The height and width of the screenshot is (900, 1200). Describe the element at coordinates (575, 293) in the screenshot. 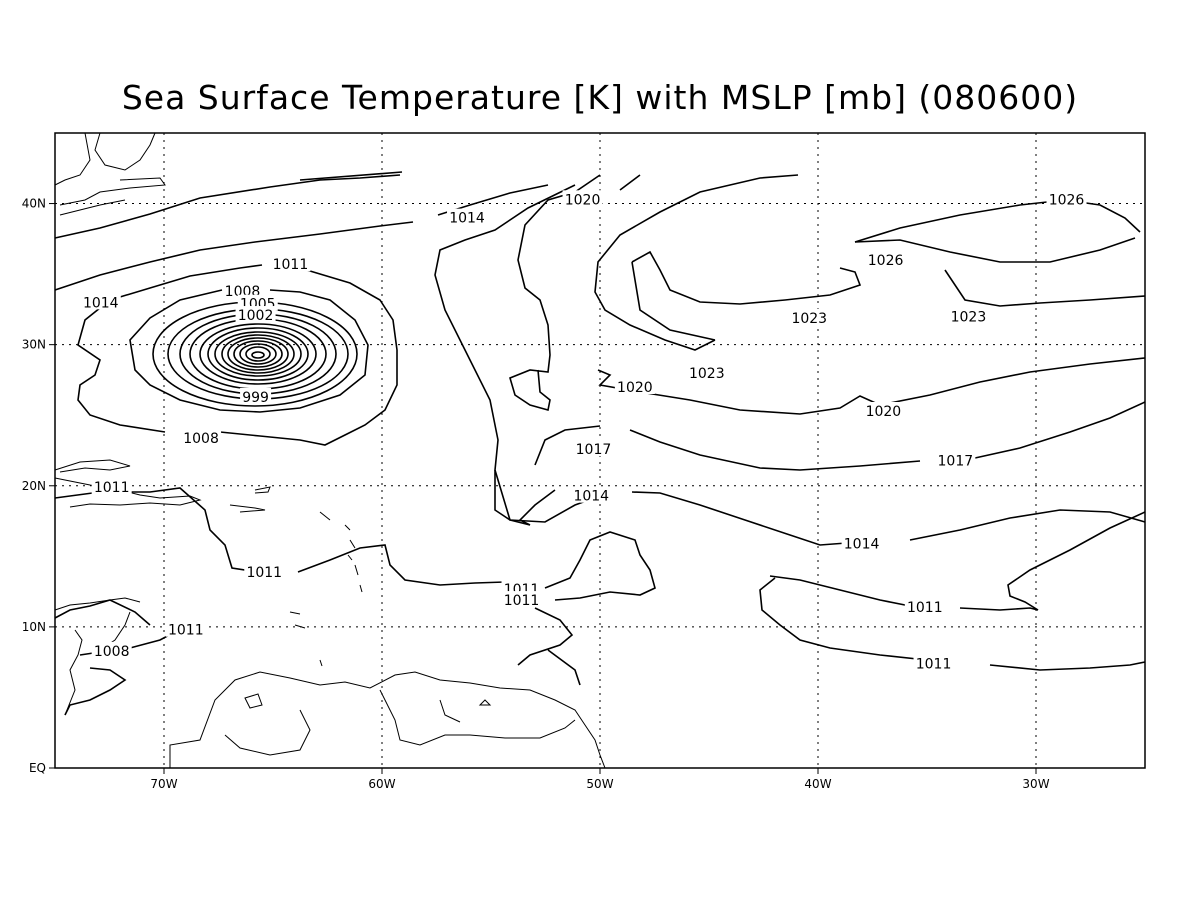

I see `isobar-1020-west` at that location.